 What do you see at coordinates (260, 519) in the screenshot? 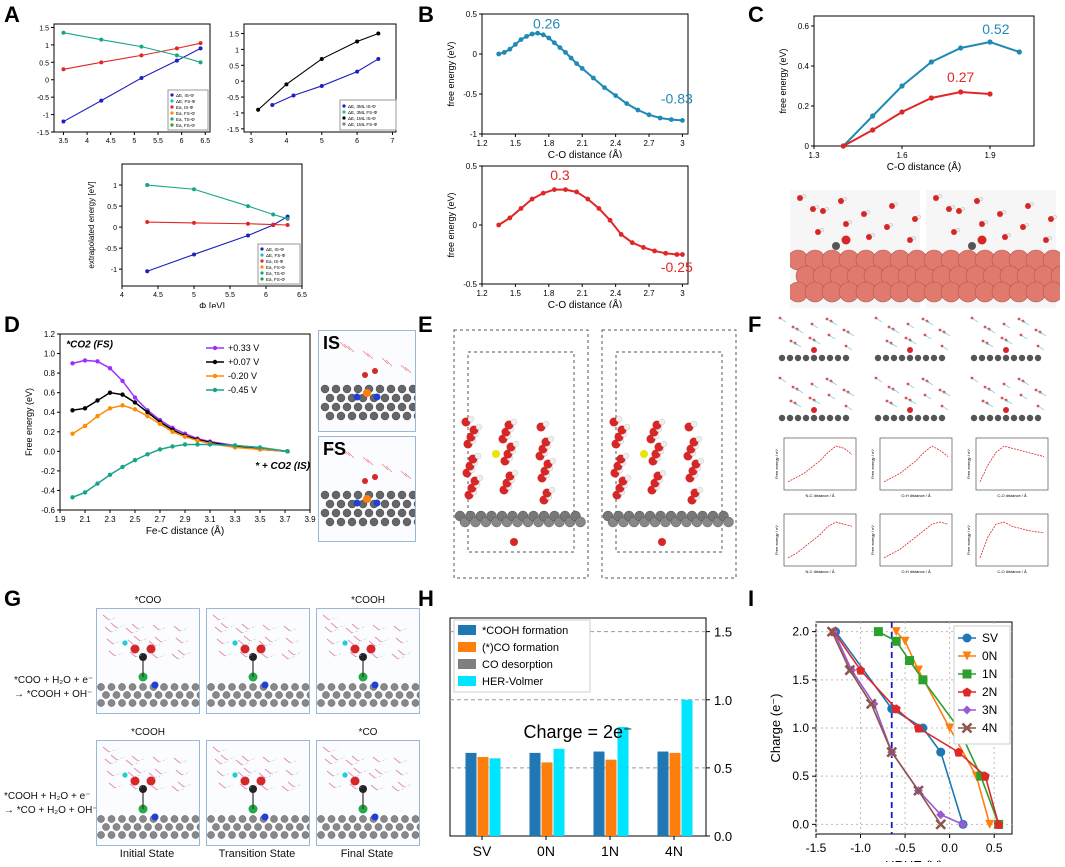
I see `x-tick-label: 3.5` at bounding box center [260, 519].